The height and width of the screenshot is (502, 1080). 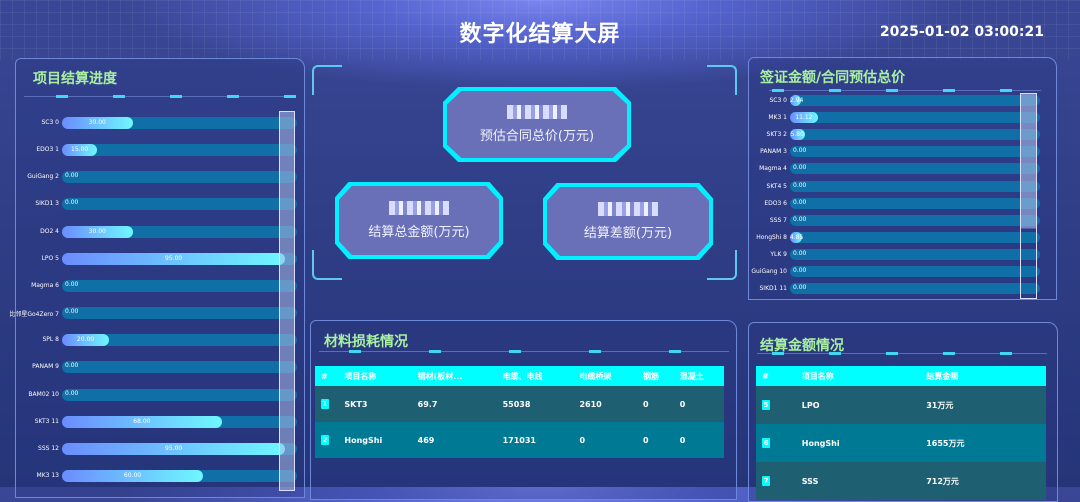 I want to click on bar-category-label: EDO3 1, so click(x=47, y=150).